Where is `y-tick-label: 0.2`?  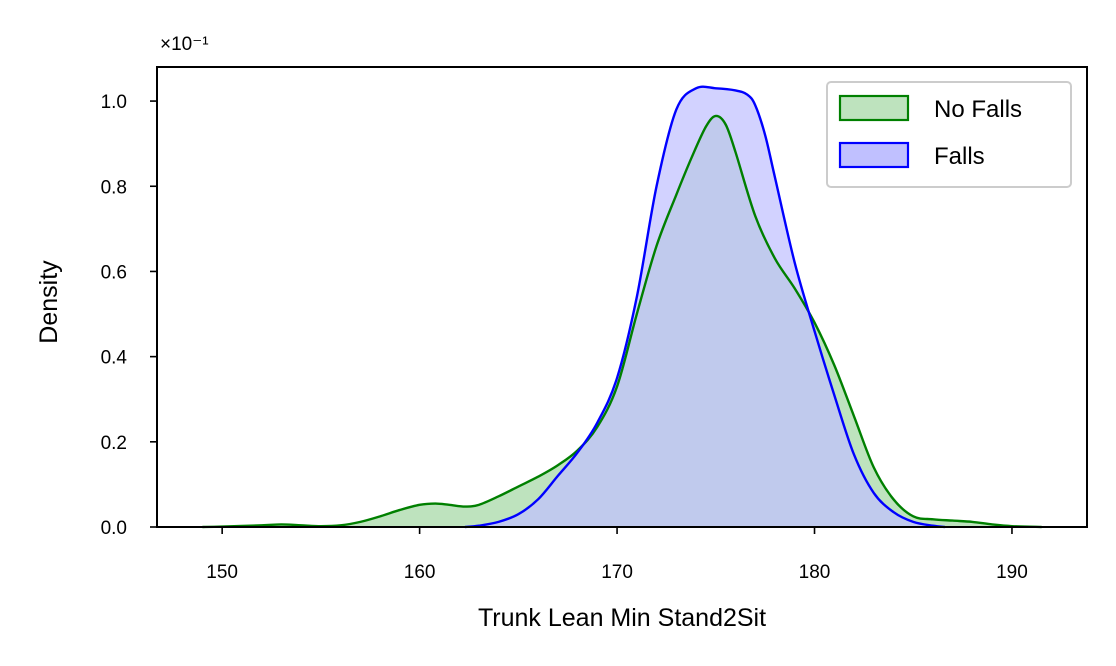
y-tick-label: 0.2 is located at coordinates (114, 443).